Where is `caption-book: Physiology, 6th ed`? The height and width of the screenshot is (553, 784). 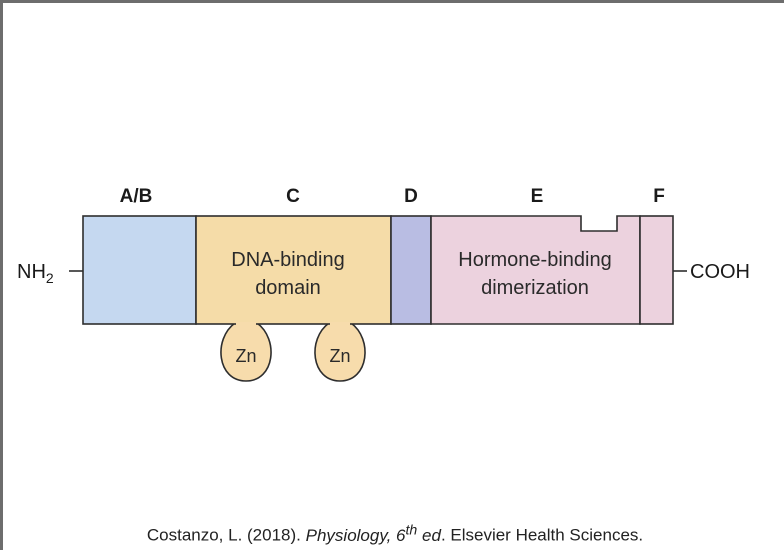
caption-book: Physiology, 6th ed is located at coordinates (373, 533).